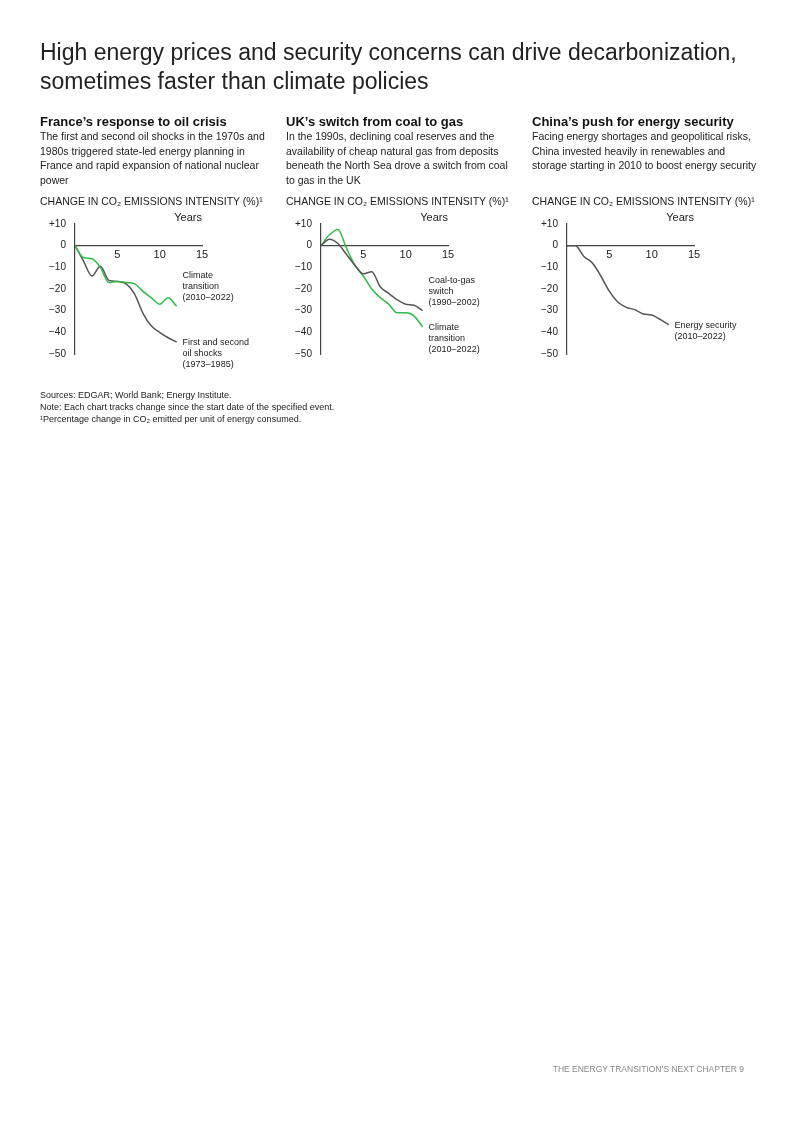 This screenshot has height=1123, width=794. Describe the element at coordinates (375, 121) in the screenshot. I see `chart-title: UK’s switch from coal to gas` at that location.